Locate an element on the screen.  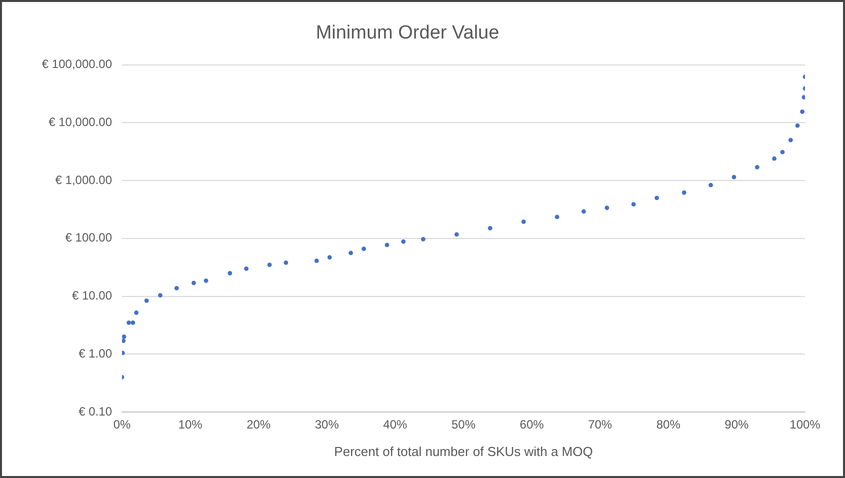
y-tick-label: € 10.00 is located at coordinates (92, 295).